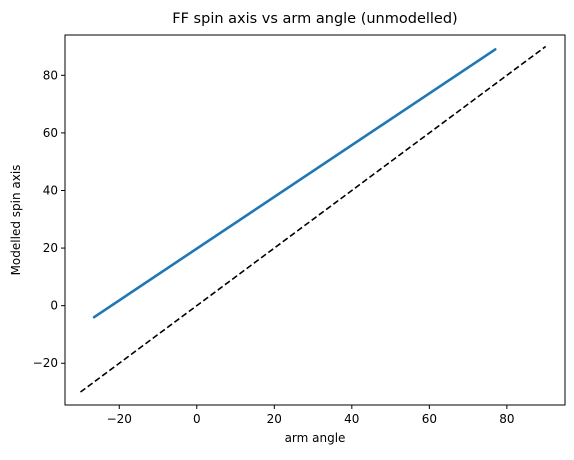 This screenshot has height=460, width=574. Describe the element at coordinates (351, 419) in the screenshot. I see `x-tick-label: 40` at that location.